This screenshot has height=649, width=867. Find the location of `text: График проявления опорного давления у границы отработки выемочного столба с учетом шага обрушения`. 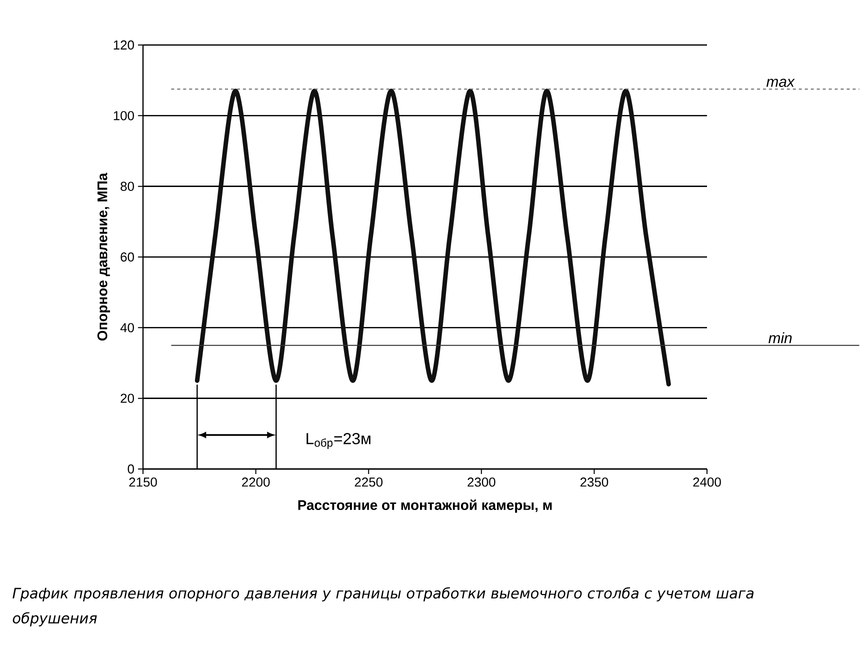

text: График проявления опорного давления у границы отработки выемочного столба с учетом шага обрушения is located at coordinates (383, 606).